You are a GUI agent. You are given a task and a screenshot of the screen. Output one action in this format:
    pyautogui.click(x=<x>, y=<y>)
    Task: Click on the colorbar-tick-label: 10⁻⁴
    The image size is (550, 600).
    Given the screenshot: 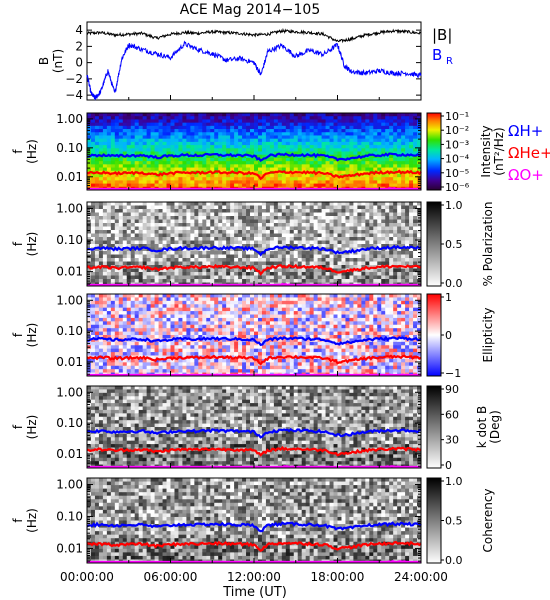 What is the action you would take?
    pyautogui.click(x=457, y=159)
    